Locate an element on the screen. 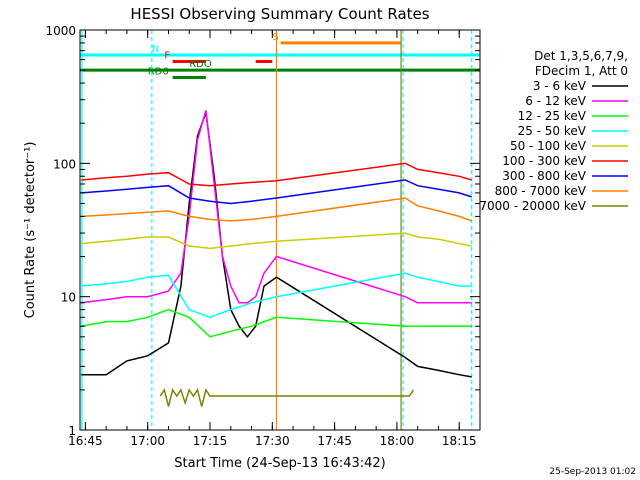  legend-label-8: 7000 - 20000 keV is located at coordinates (532, 206).